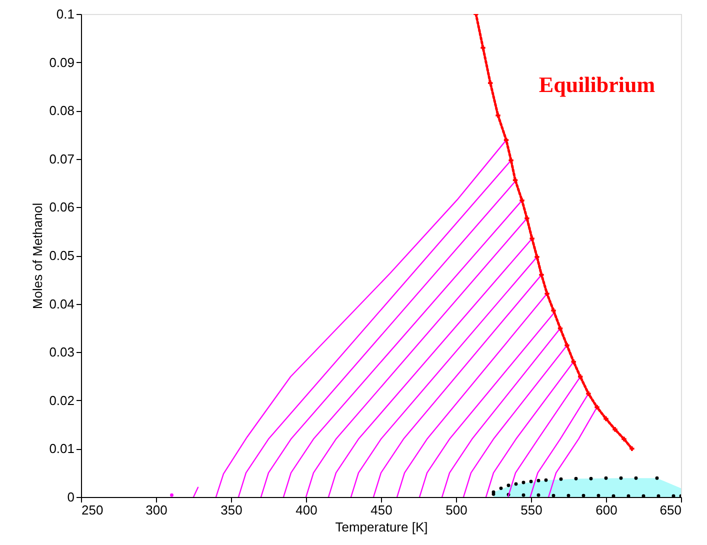  What do you see at coordinates (457, 510) in the screenshot?
I see `x-tick-label: 500` at bounding box center [457, 510].